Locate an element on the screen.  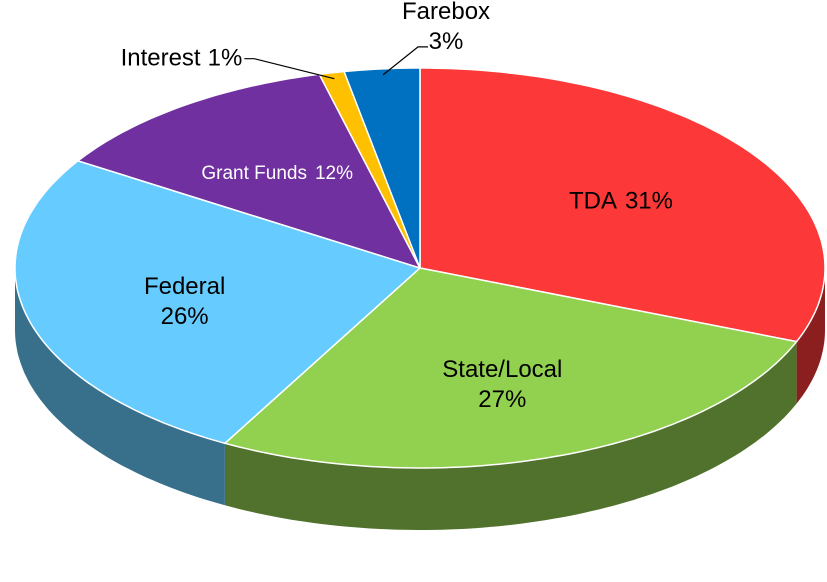
slice-label: State/Local 27% is located at coordinates (502, 384).